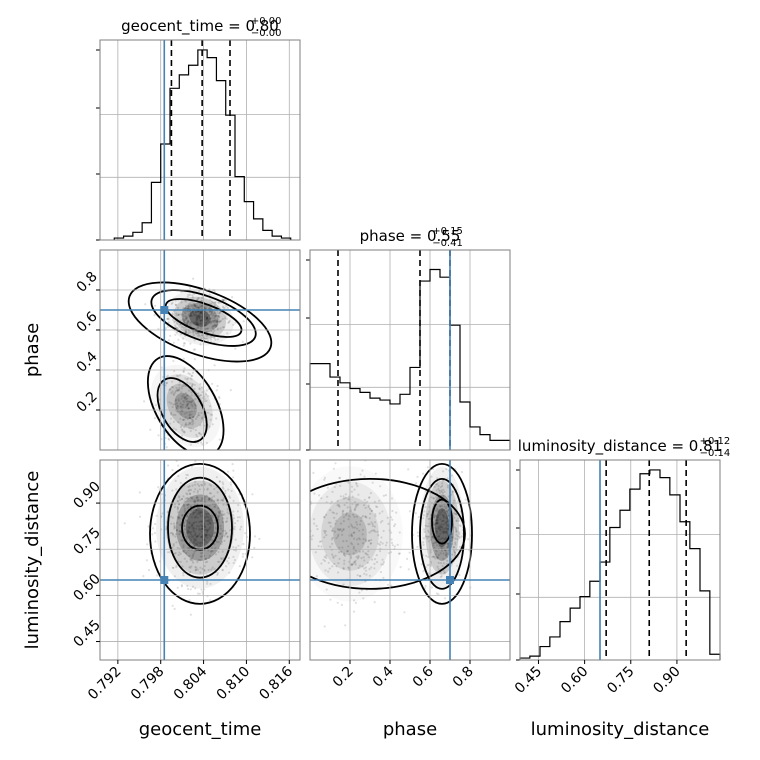  What do you see at coordinates (410, 729) in the screenshot?
I see `x-axis-label-phase: phase` at bounding box center [410, 729].